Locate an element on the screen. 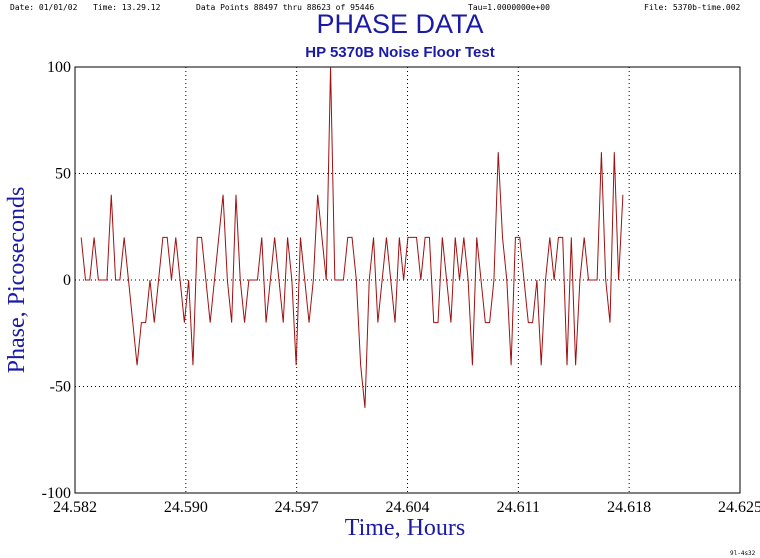 This screenshot has width=760, height=558. chart-title: PHASE DATA is located at coordinates (399, 24).